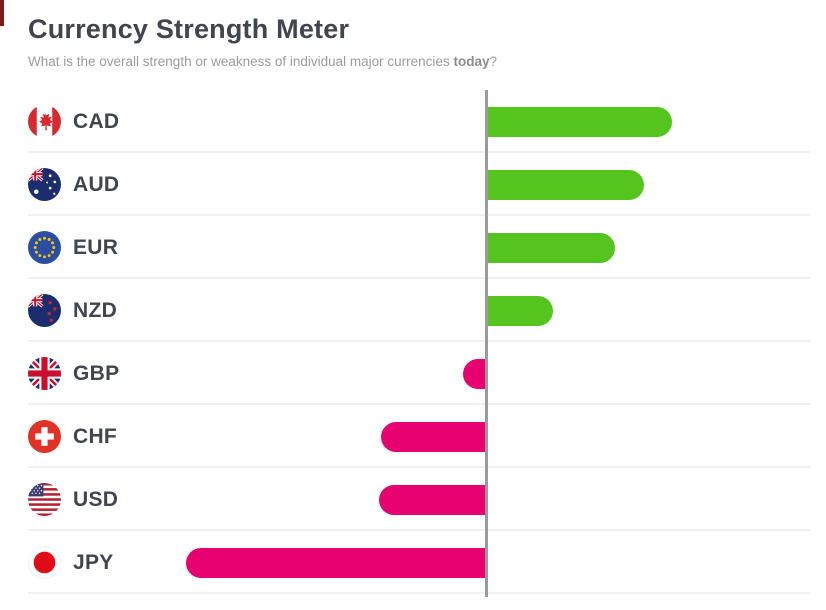 This screenshot has width=826, height=610. Describe the element at coordinates (95, 310) in the screenshot. I see `nzd-currency-code: NZD` at that location.